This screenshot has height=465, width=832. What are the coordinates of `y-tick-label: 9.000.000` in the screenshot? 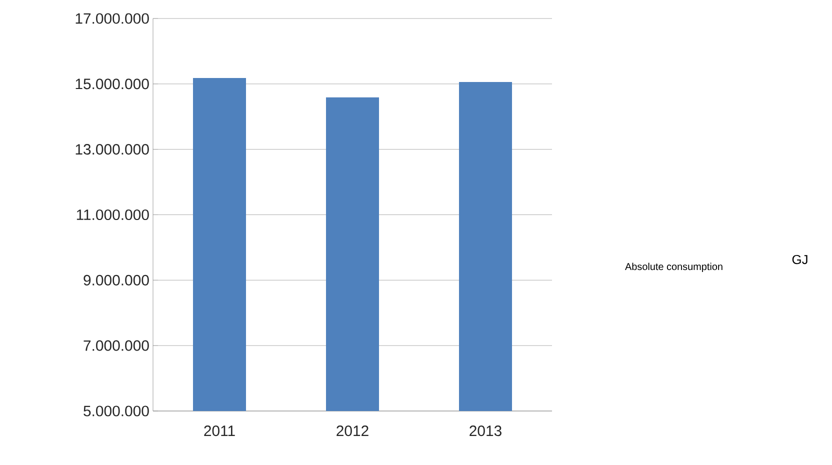 It's located at (116, 280).